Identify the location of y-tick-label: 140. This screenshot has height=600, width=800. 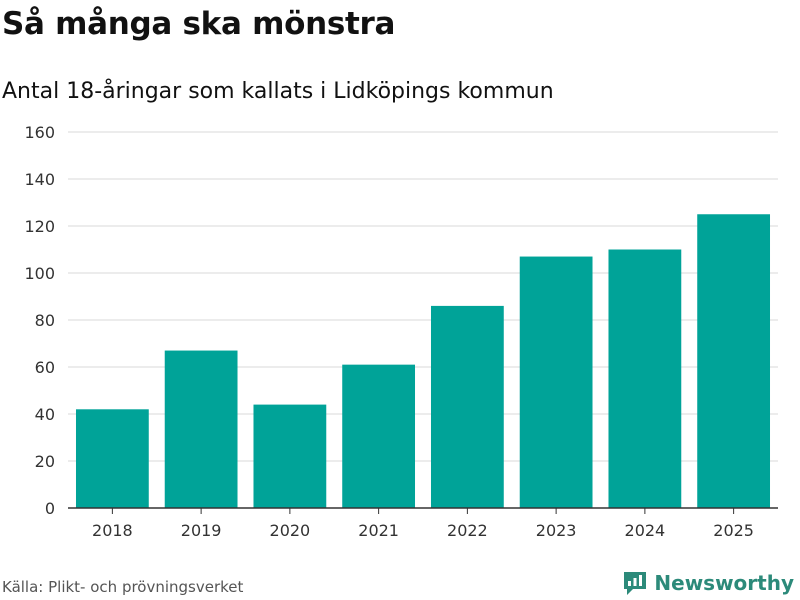
(39, 179).